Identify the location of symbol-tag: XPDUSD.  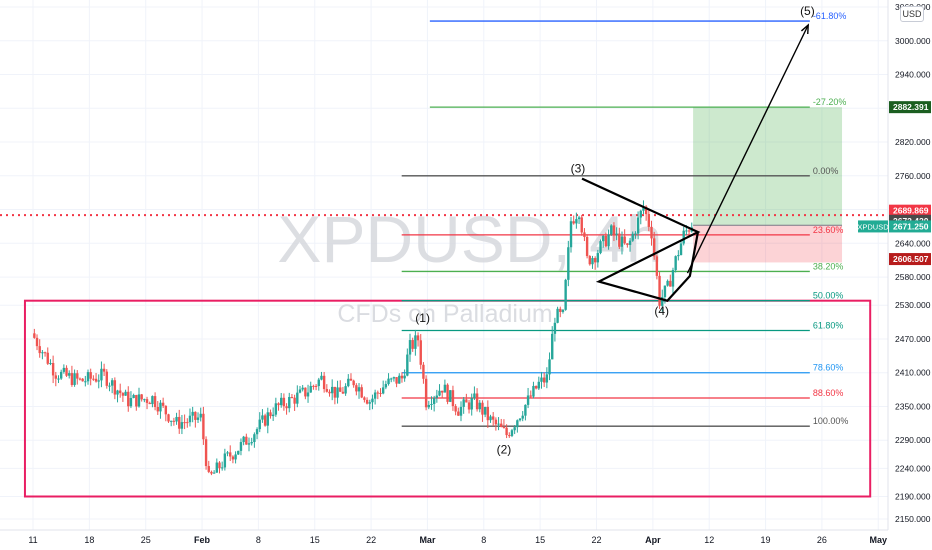
(873, 226).